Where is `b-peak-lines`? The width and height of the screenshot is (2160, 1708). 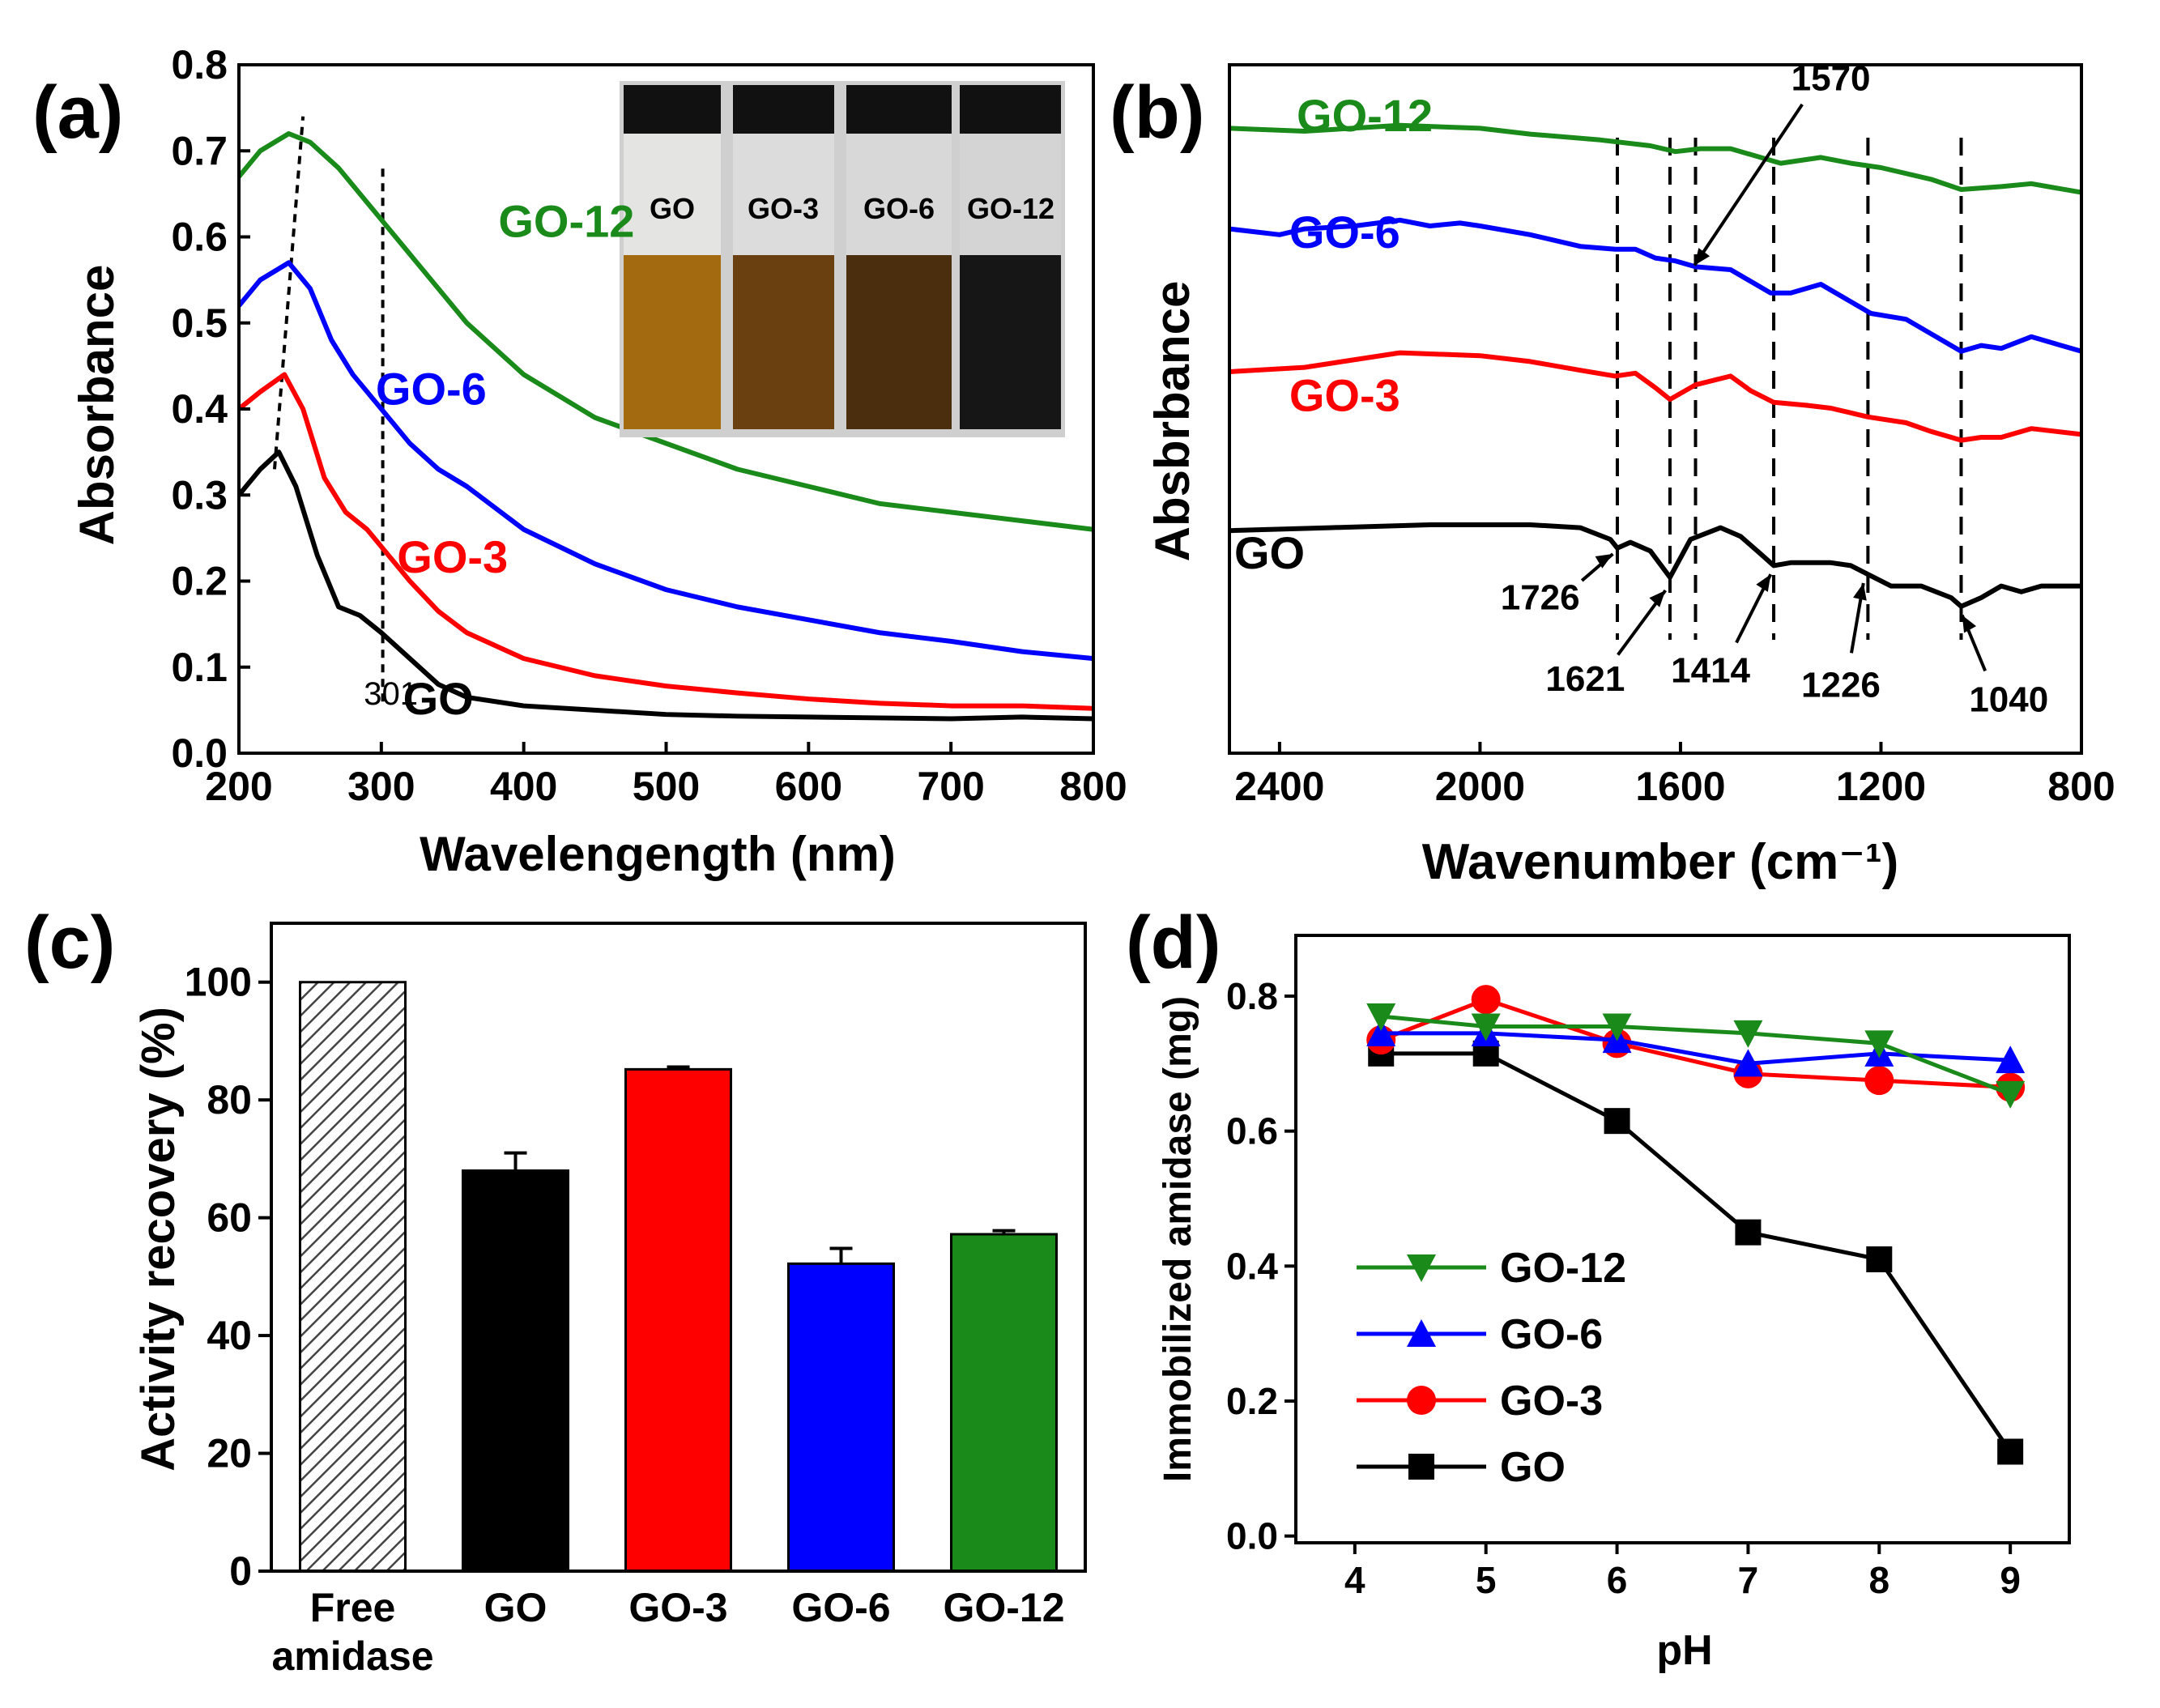
b-peak-lines is located at coordinates (1789, 389).